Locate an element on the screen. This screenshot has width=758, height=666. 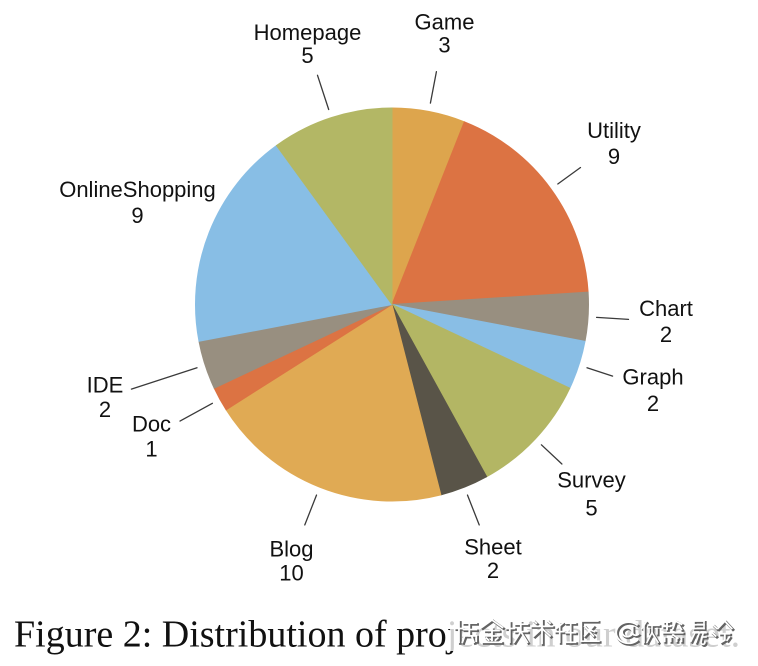
svg-text: Sheet is located at coordinates (493, 547).